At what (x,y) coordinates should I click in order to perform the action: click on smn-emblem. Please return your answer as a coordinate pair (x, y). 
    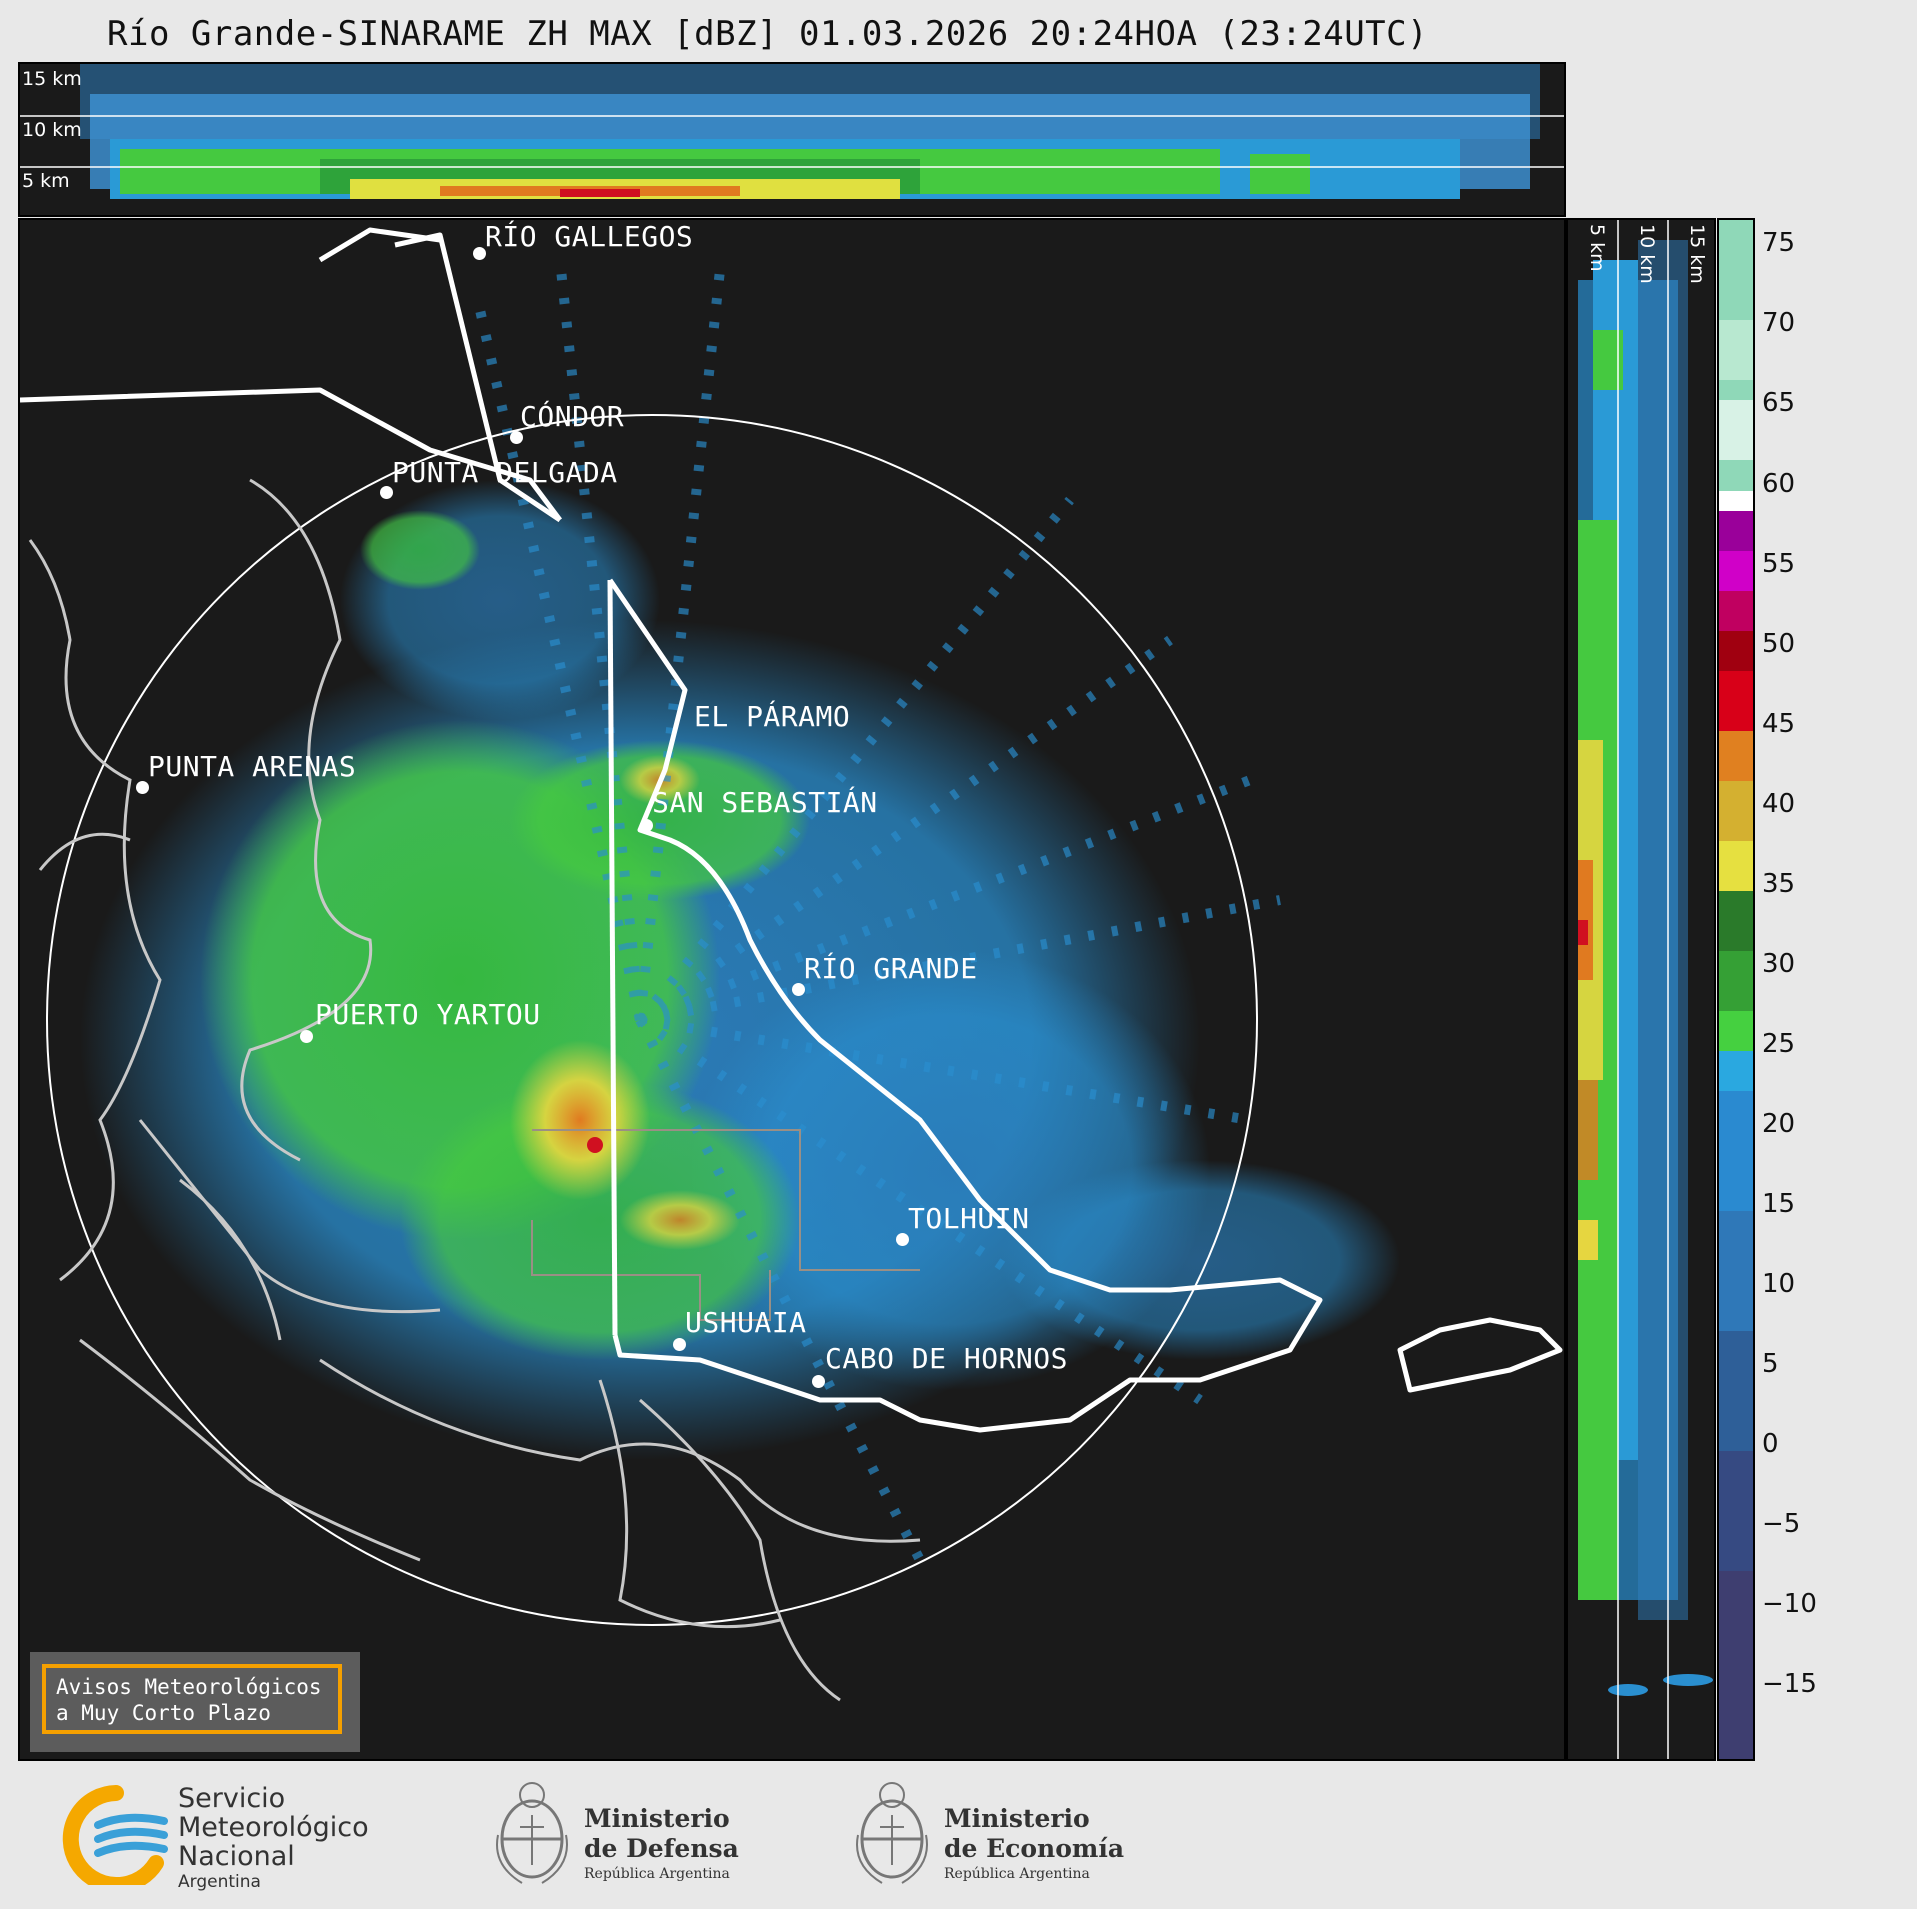
    Looking at the image, I should click on (115, 1835).